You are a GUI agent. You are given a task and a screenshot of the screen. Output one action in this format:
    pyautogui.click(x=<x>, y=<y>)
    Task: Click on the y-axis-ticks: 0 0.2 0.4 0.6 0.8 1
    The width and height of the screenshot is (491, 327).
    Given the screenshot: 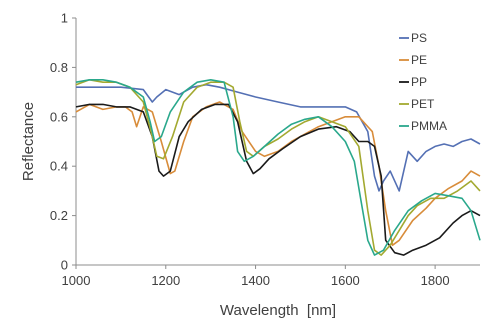 What is the action you would take?
    pyautogui.click(x=63, y=142)
    